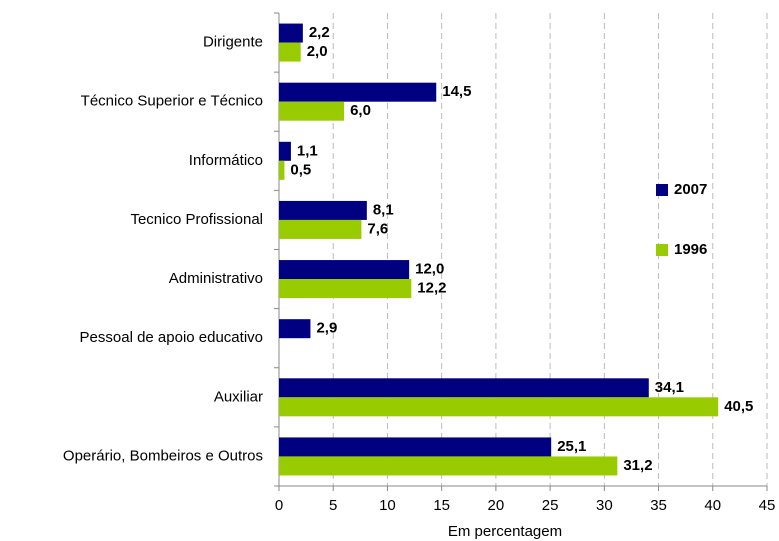  I want to click on y-tick-label: Auxiliar, so click(238, 396).